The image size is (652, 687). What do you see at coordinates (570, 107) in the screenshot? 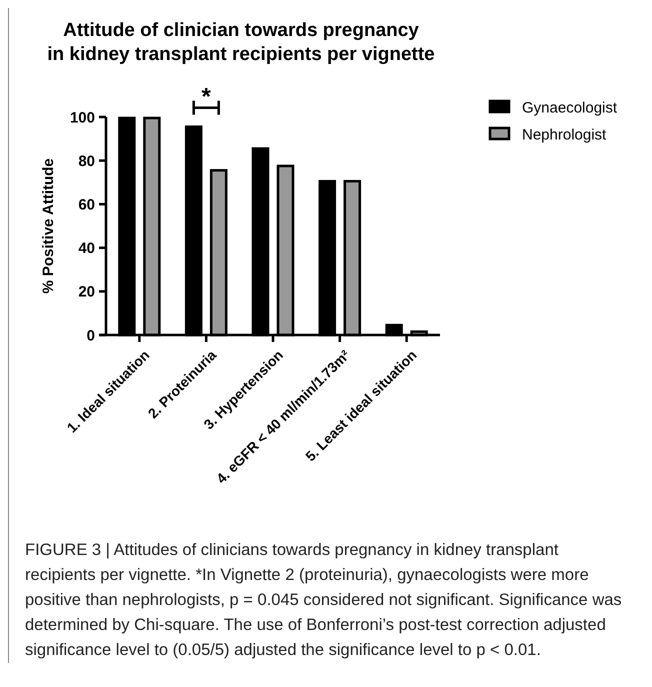
I see `legend-label: Gynaecologist` at bounding box center [570, 107].